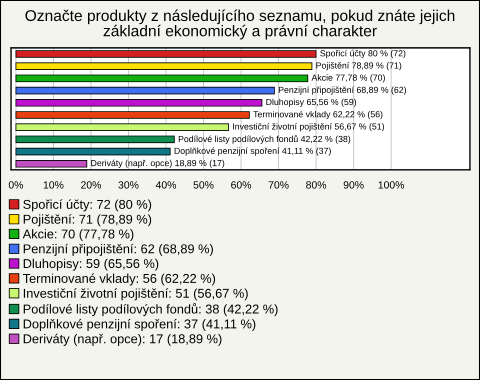 Image resolution: width=480 pixels, height=380 pixels. What do you see at coordinates (342, 90) in the screenshot?
I see `data-label: Penzijní připojištění 68,89 % (62)` at bounding box center [342, 90].